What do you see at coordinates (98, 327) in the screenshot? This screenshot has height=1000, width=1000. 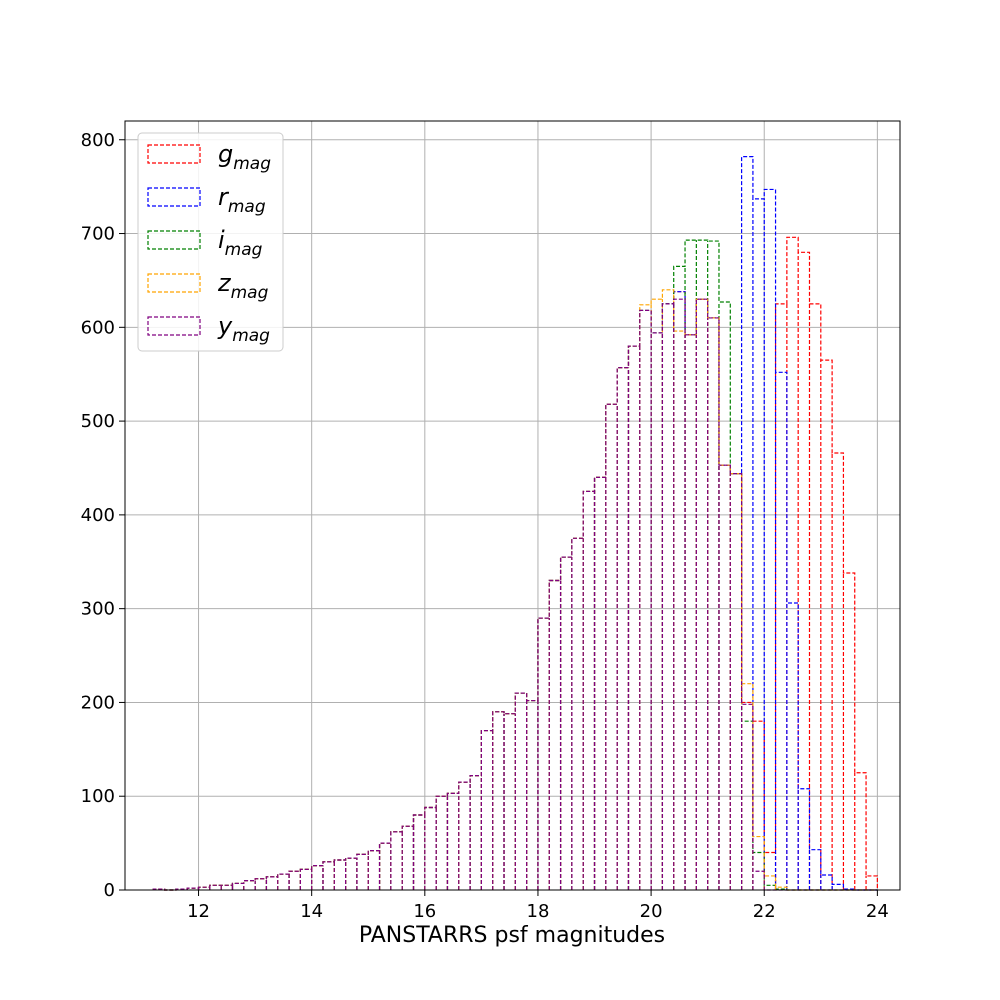 I see `y-tick-label: 600` at bounding box center [98, 327].